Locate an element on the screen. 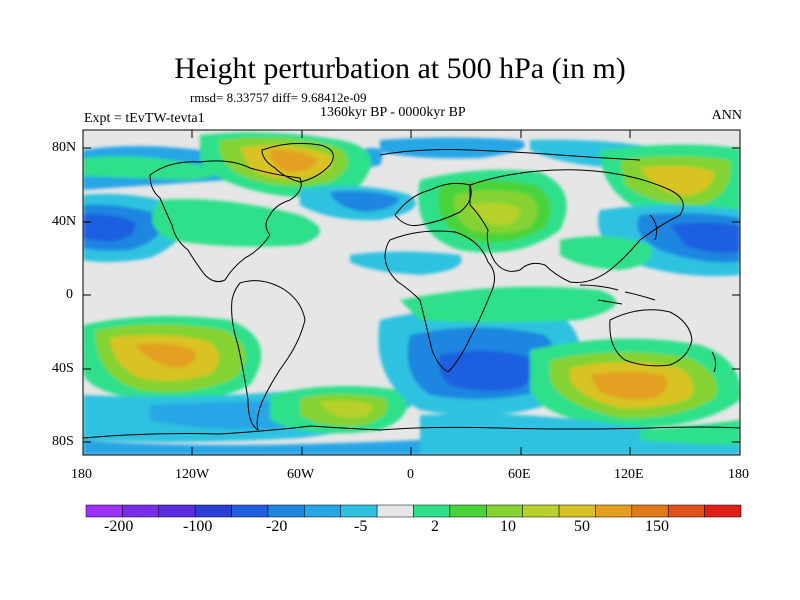  colorbar-label: 10 is located at coordinates (508, 526).